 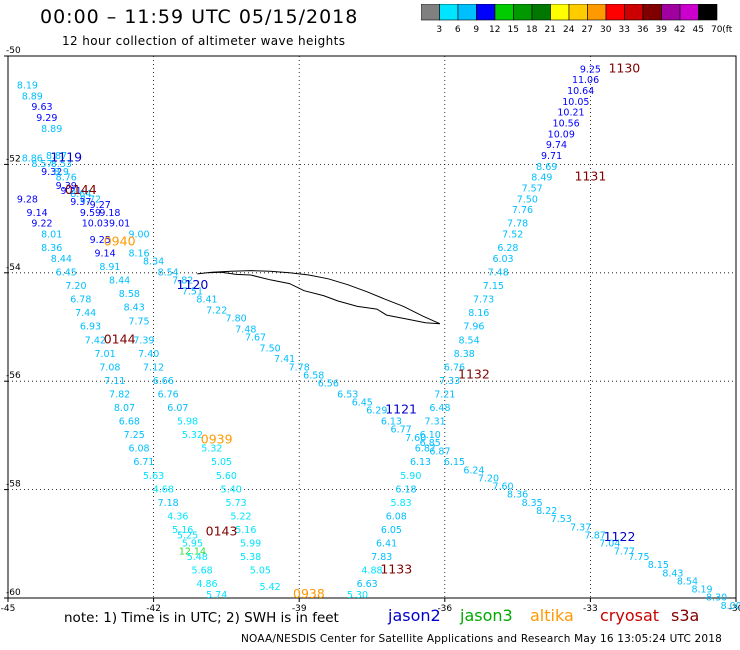 I want to click on swh-value-label: 7.25, so click(x=134, y=435).